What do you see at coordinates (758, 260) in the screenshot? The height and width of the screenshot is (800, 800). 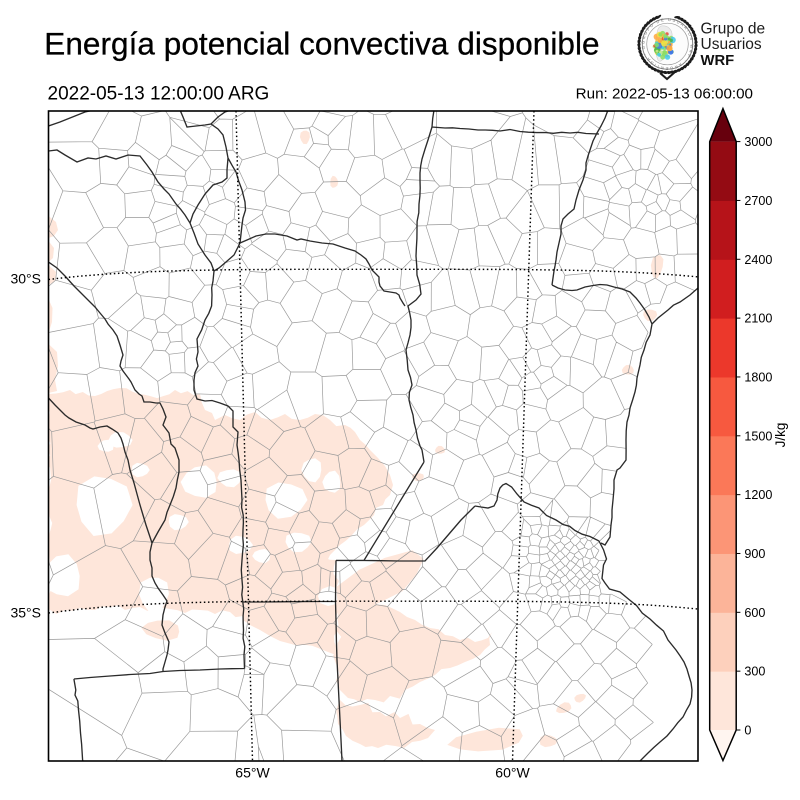 I see `svg-text: 2400` at bounding box center [758, 260].